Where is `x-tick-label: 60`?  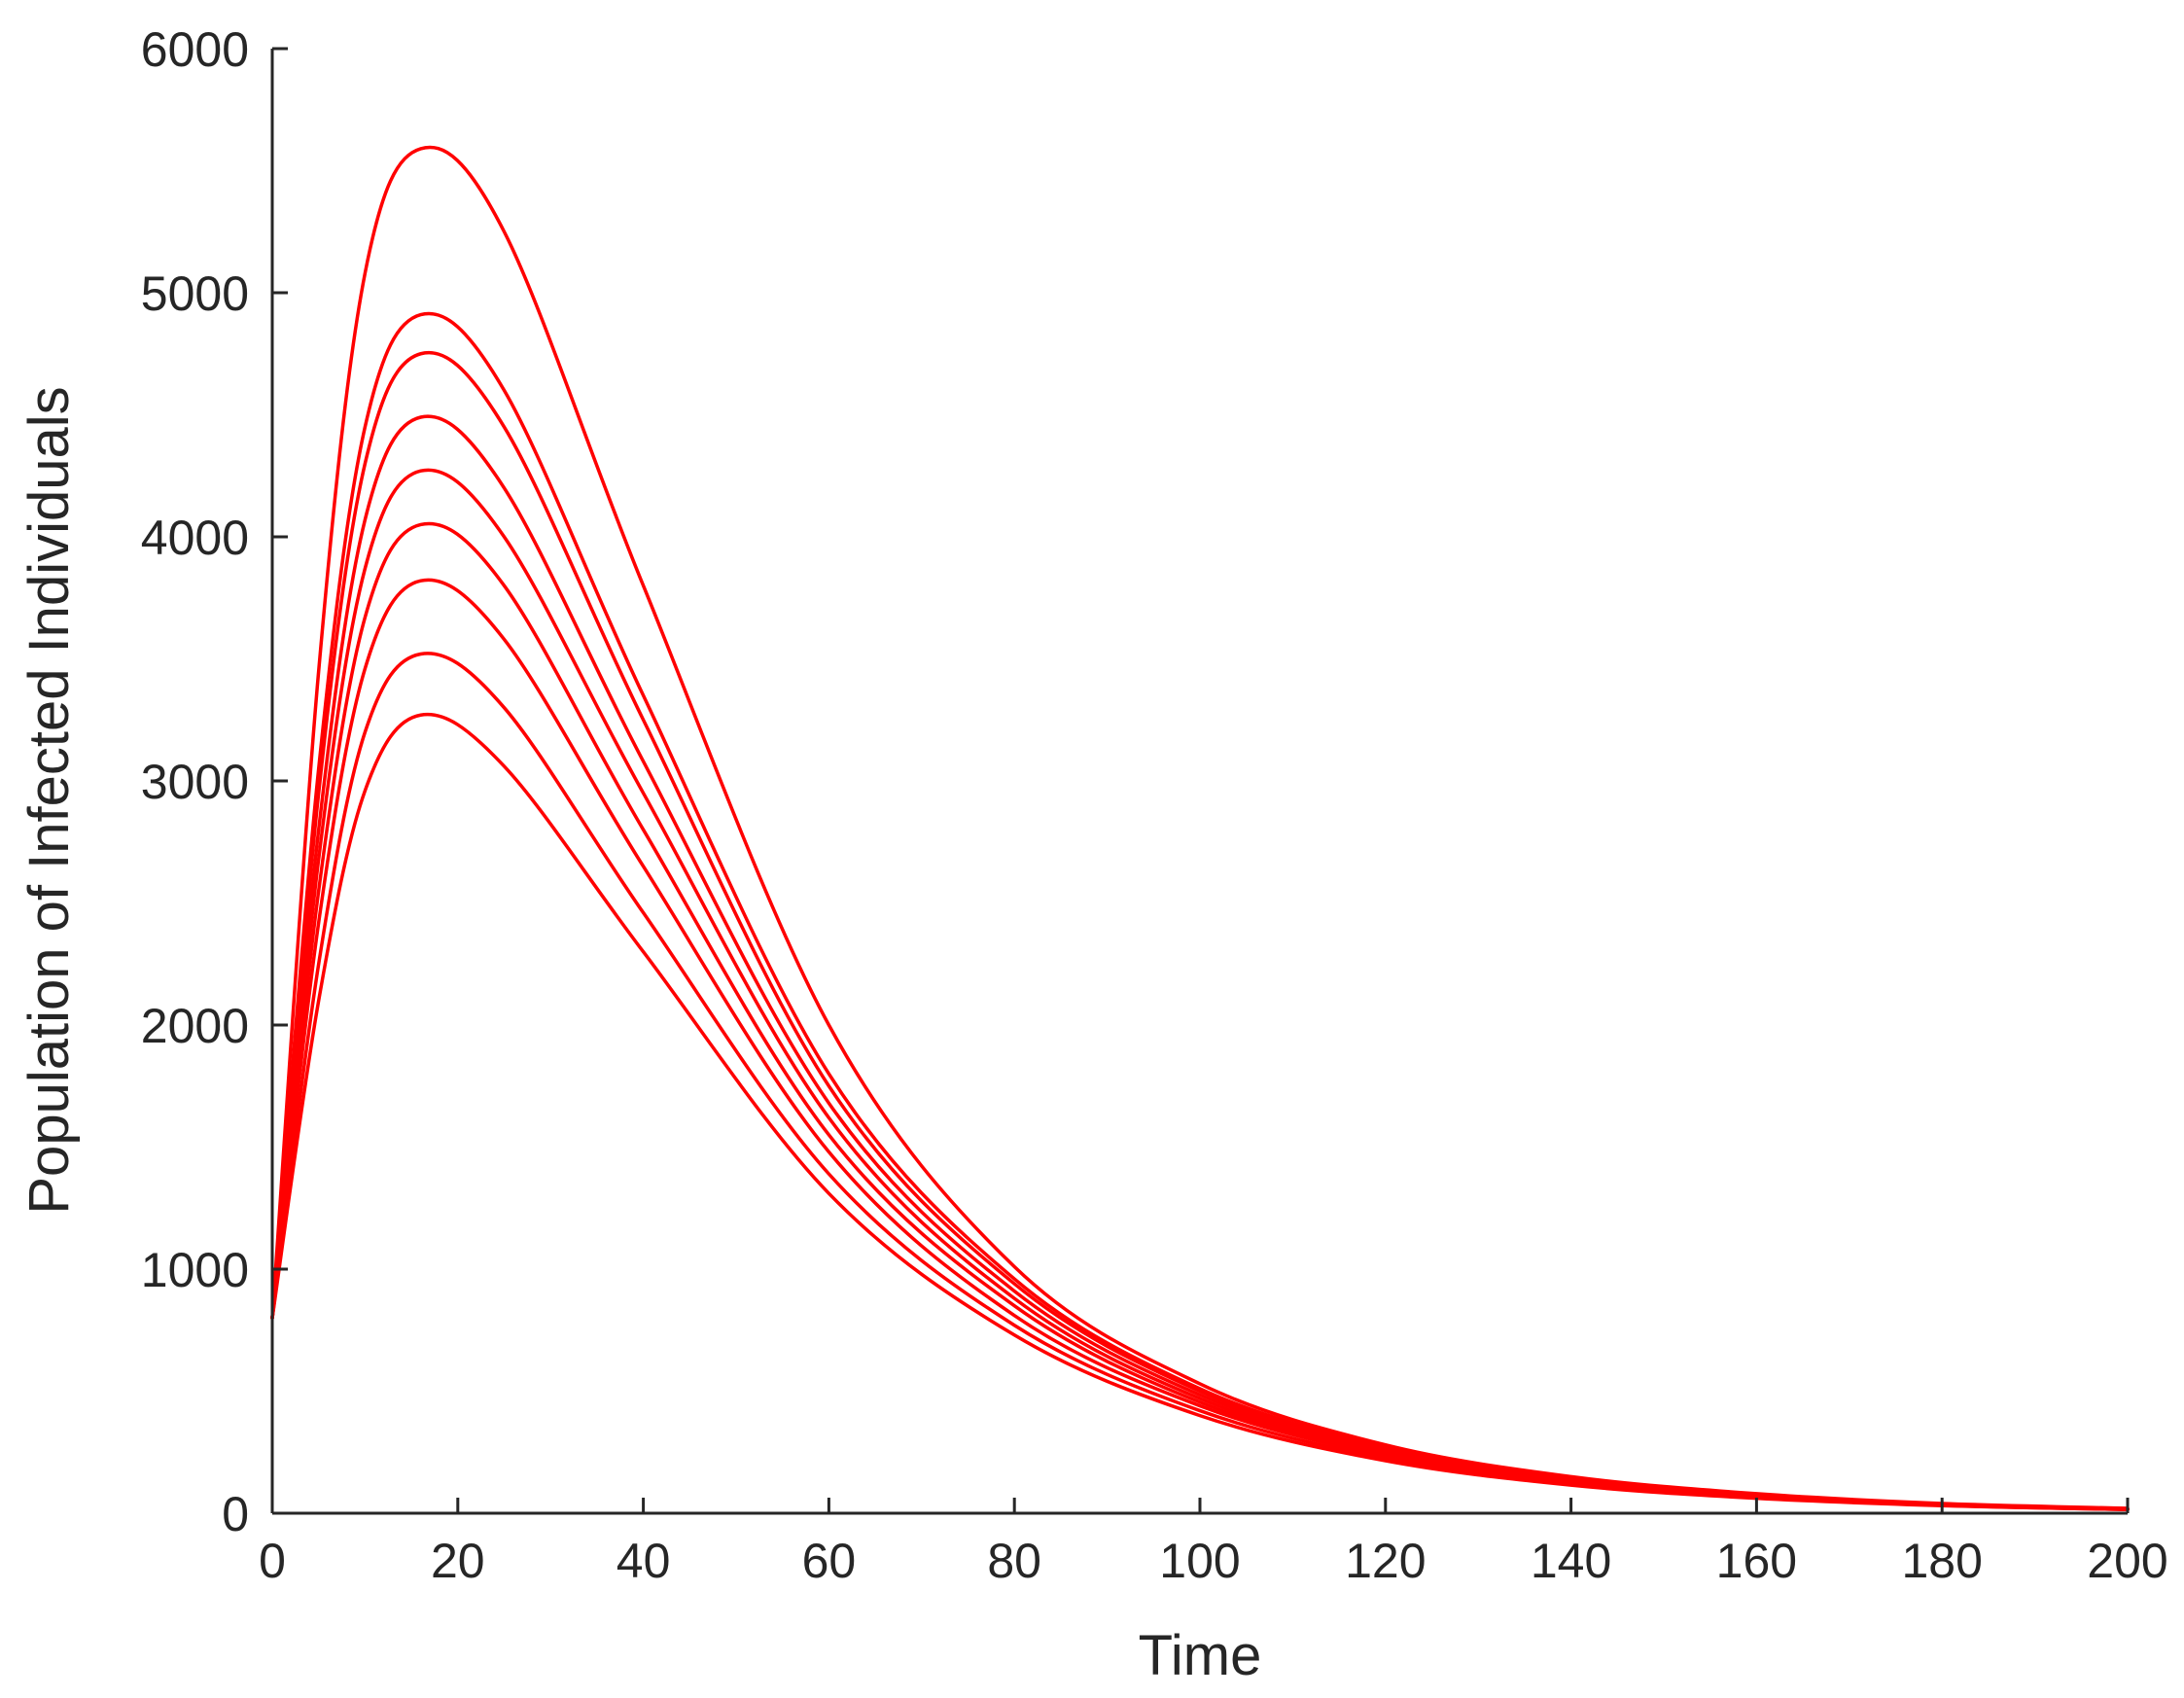 x-tick-label: 60 is located at coordinates (829, 1561).